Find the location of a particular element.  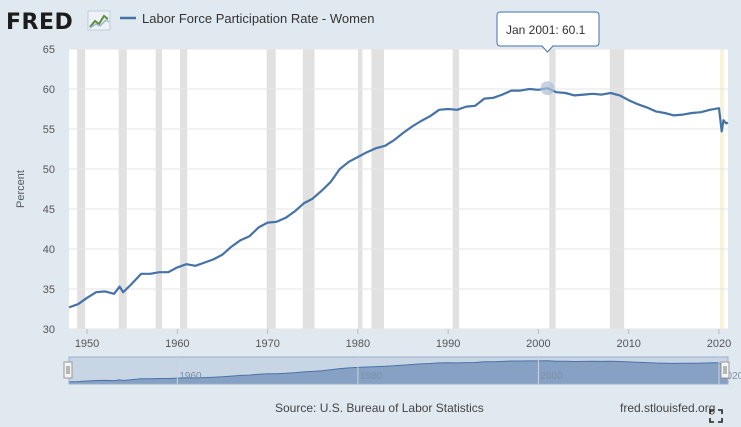

navigator-selection is located at coordinates (398, 370).